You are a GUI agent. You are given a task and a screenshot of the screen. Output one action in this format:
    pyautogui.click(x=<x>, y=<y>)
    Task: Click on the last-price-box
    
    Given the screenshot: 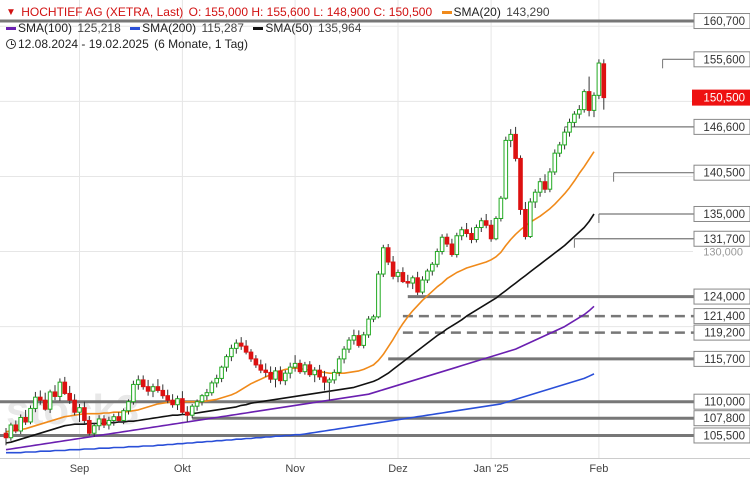 What is the action you would take?
    pyautogui.click(x=721, y=97)
    